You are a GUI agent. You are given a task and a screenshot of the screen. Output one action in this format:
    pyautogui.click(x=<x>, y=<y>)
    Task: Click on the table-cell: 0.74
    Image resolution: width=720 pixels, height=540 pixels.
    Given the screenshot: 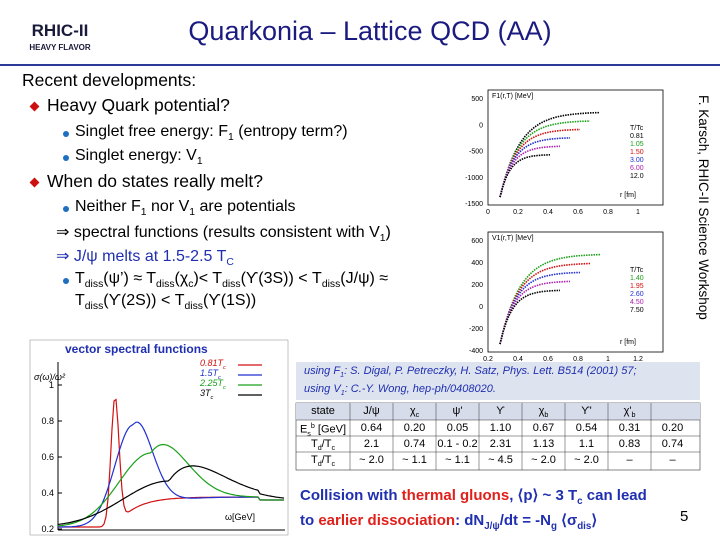 What is the action you would take?
    pyautogui.click(x=672, y=444)
    